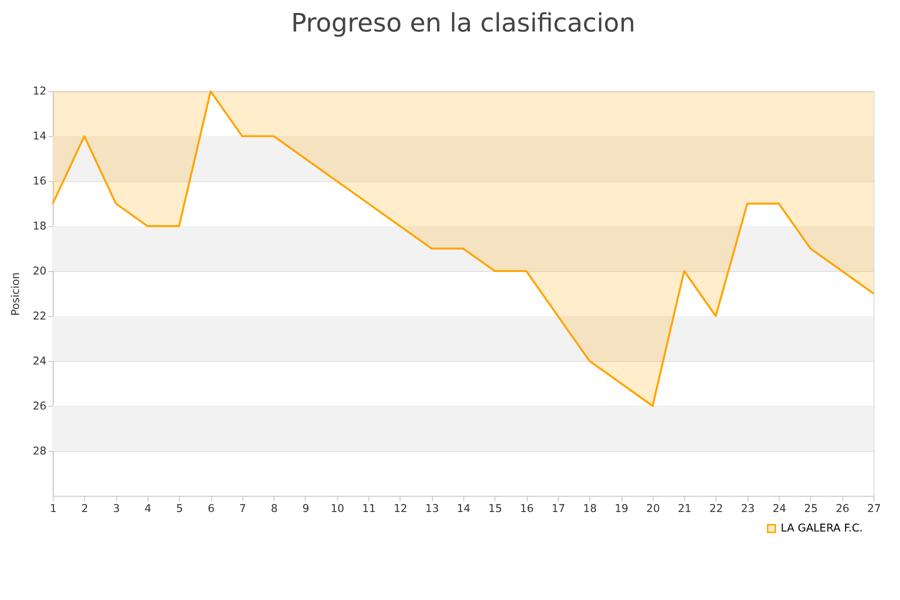  I want to click on x-tick-label: 2, so click(84, 508).